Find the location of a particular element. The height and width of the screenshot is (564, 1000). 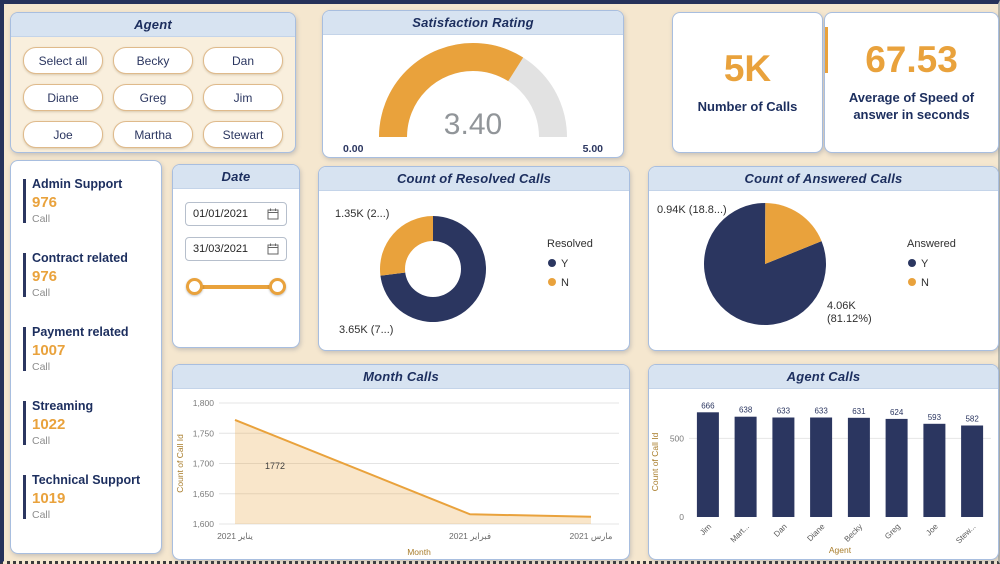

resolved-hole is located at coordinates (433, 269).